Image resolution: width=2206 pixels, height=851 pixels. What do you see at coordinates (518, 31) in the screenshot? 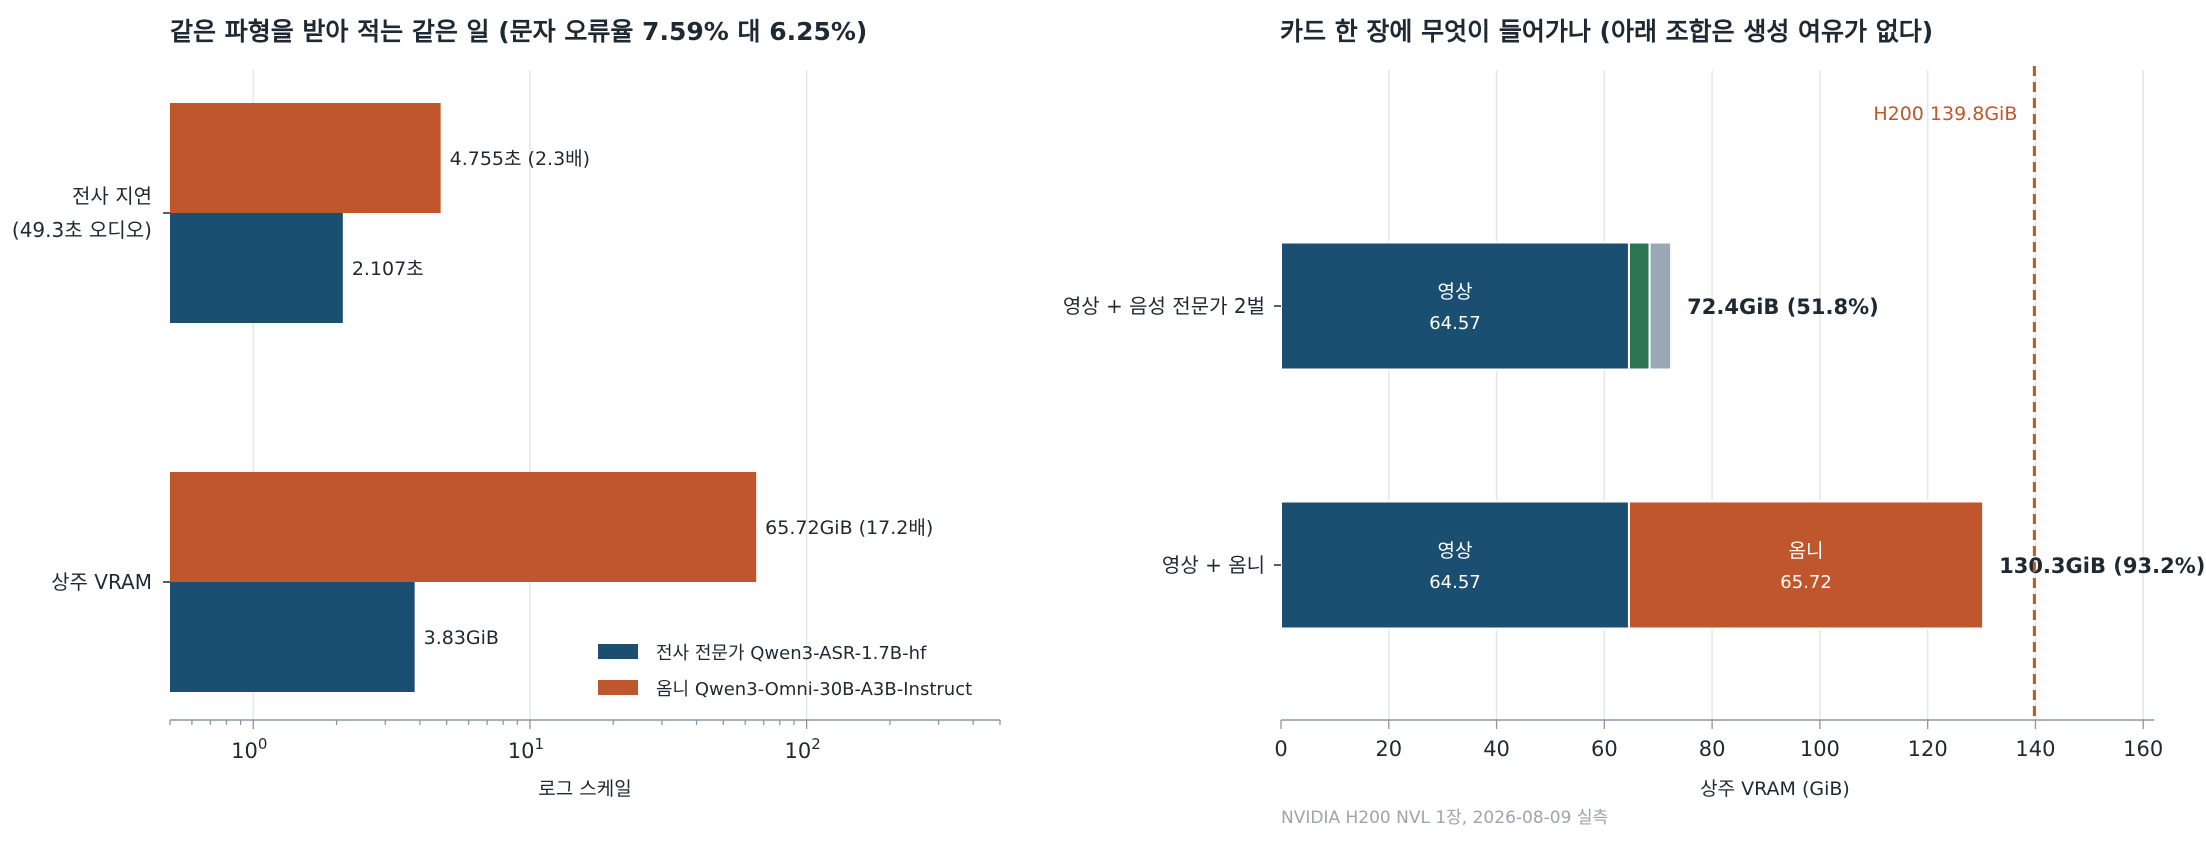
I see `left-chart-title: 같은 파형을 받아 적는 같은 일 (문자 오류율 7.59% 대 6.25%)` at bounding box center [518, 31].